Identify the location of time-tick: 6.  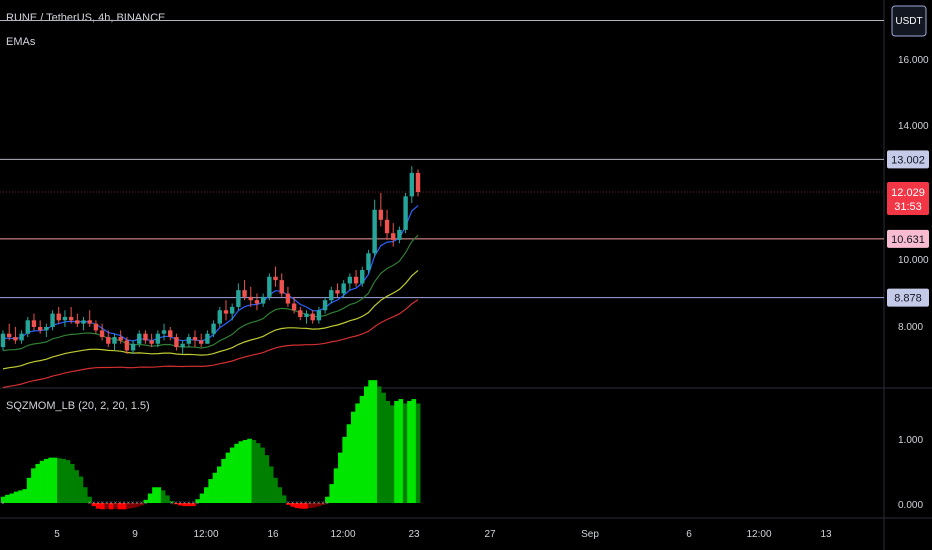
(689, 534).